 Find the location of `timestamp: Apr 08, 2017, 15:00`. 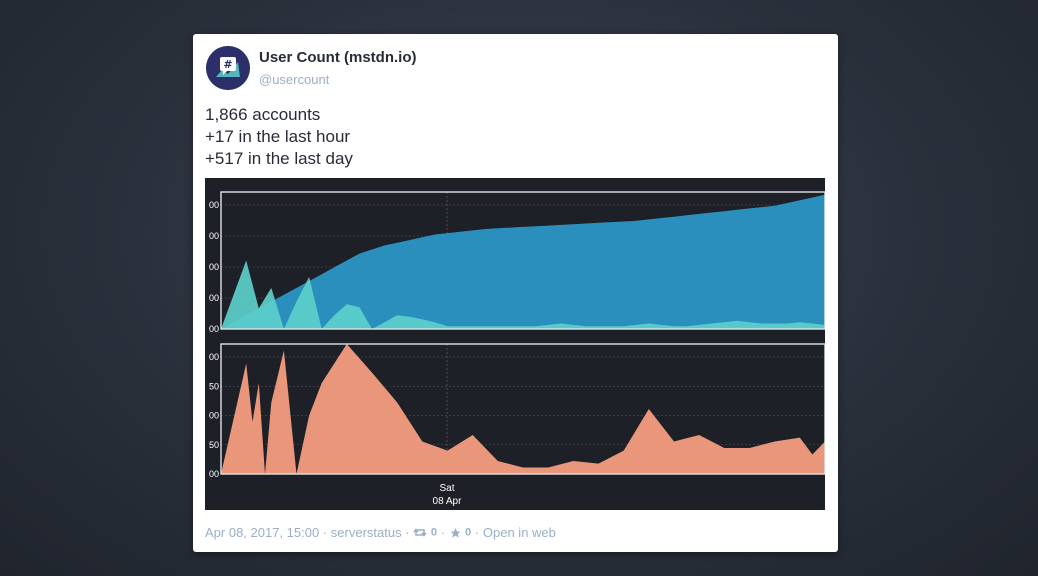

timestamp: Apr 08, 2017, 15:00 is located at coordinates (262, 533).